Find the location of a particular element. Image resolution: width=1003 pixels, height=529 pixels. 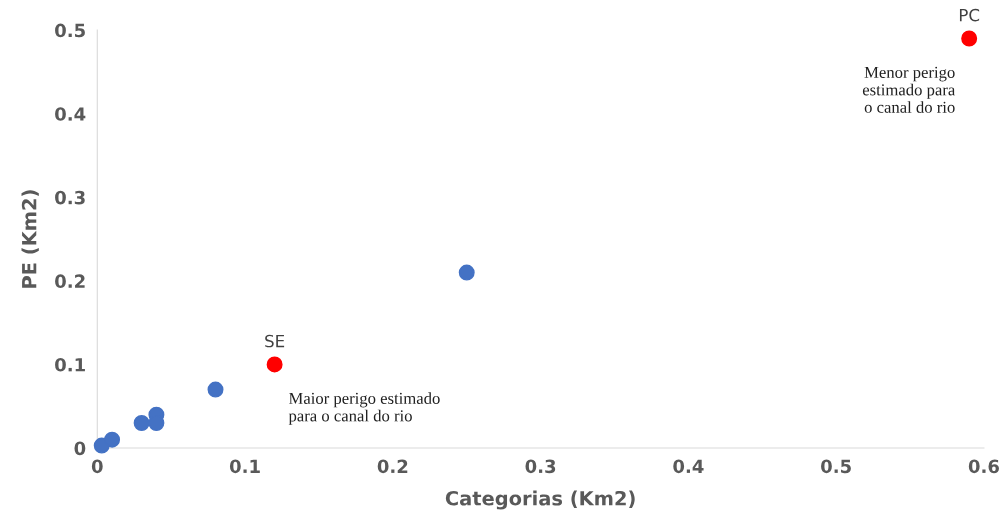

y-tick-label: 0.5 is located at coordinates (70, 30).